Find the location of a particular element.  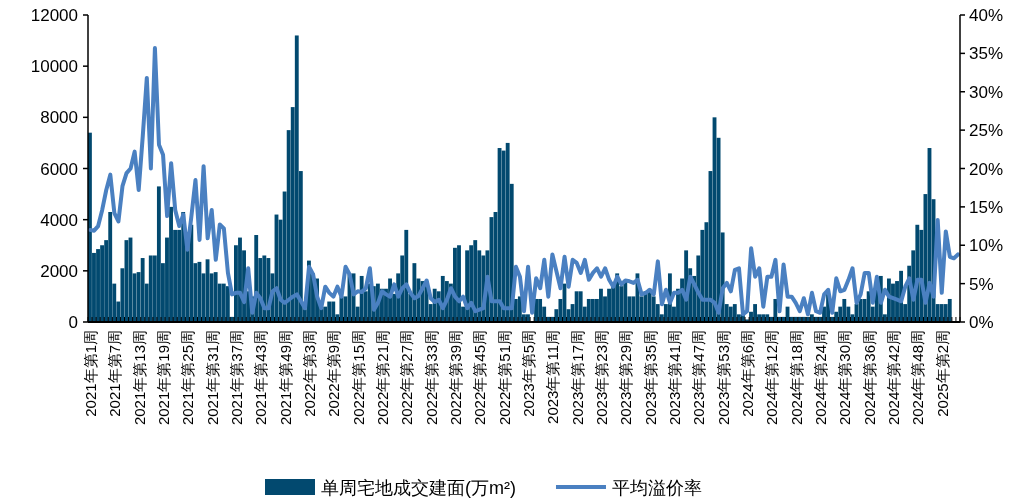

y-tick-label: 6000 is located at coordinates (59, 169).